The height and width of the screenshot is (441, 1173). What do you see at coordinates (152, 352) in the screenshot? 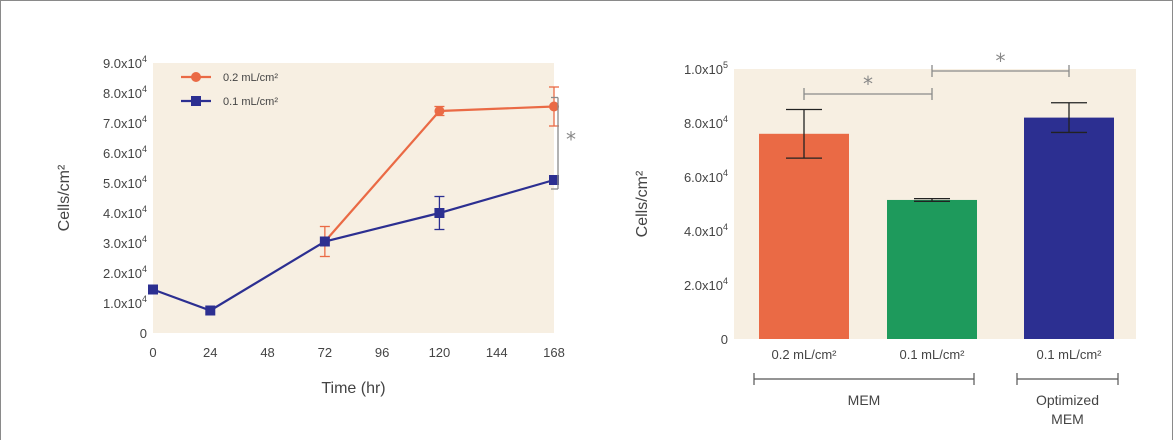
I see `x-tick-label: 0` at bounding box center [152, 352].